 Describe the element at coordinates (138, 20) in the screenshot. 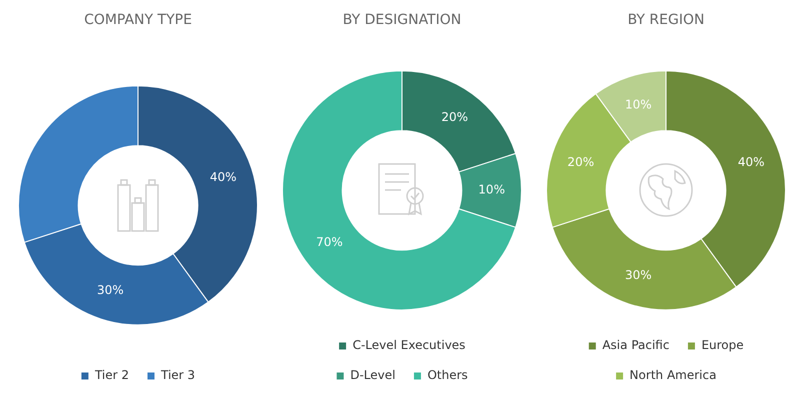

I see `chart-title: COMPANY TYPE` at that location.